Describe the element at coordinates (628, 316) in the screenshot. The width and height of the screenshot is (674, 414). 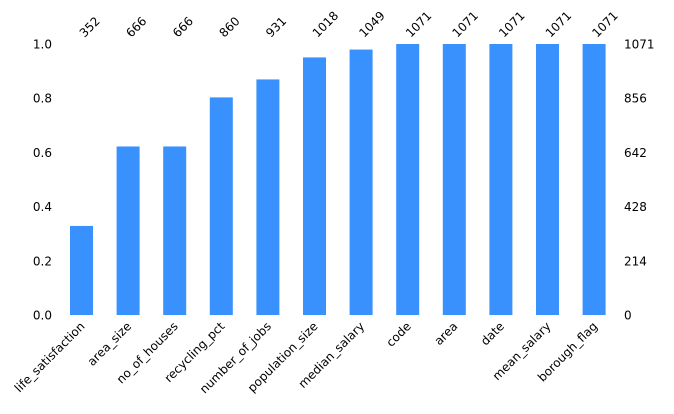
I see `right-tick-label: 0` at that location.